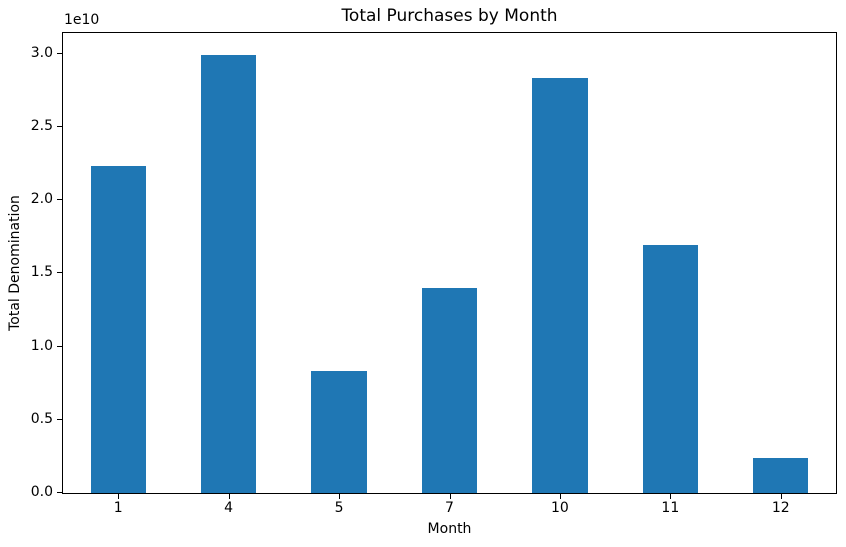 This screenshot has height=547, width=846. Describe the element at coordinates (41, 492) in the screenshot. I see `y-tick-label: 0.0` at that location.